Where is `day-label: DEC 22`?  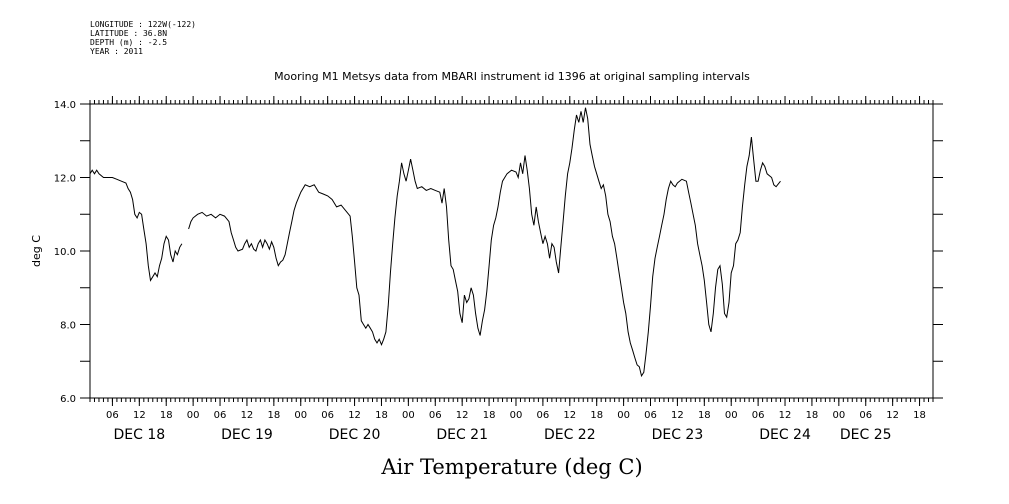
day-label: DEC 22 is located at coordinates (570, 435).